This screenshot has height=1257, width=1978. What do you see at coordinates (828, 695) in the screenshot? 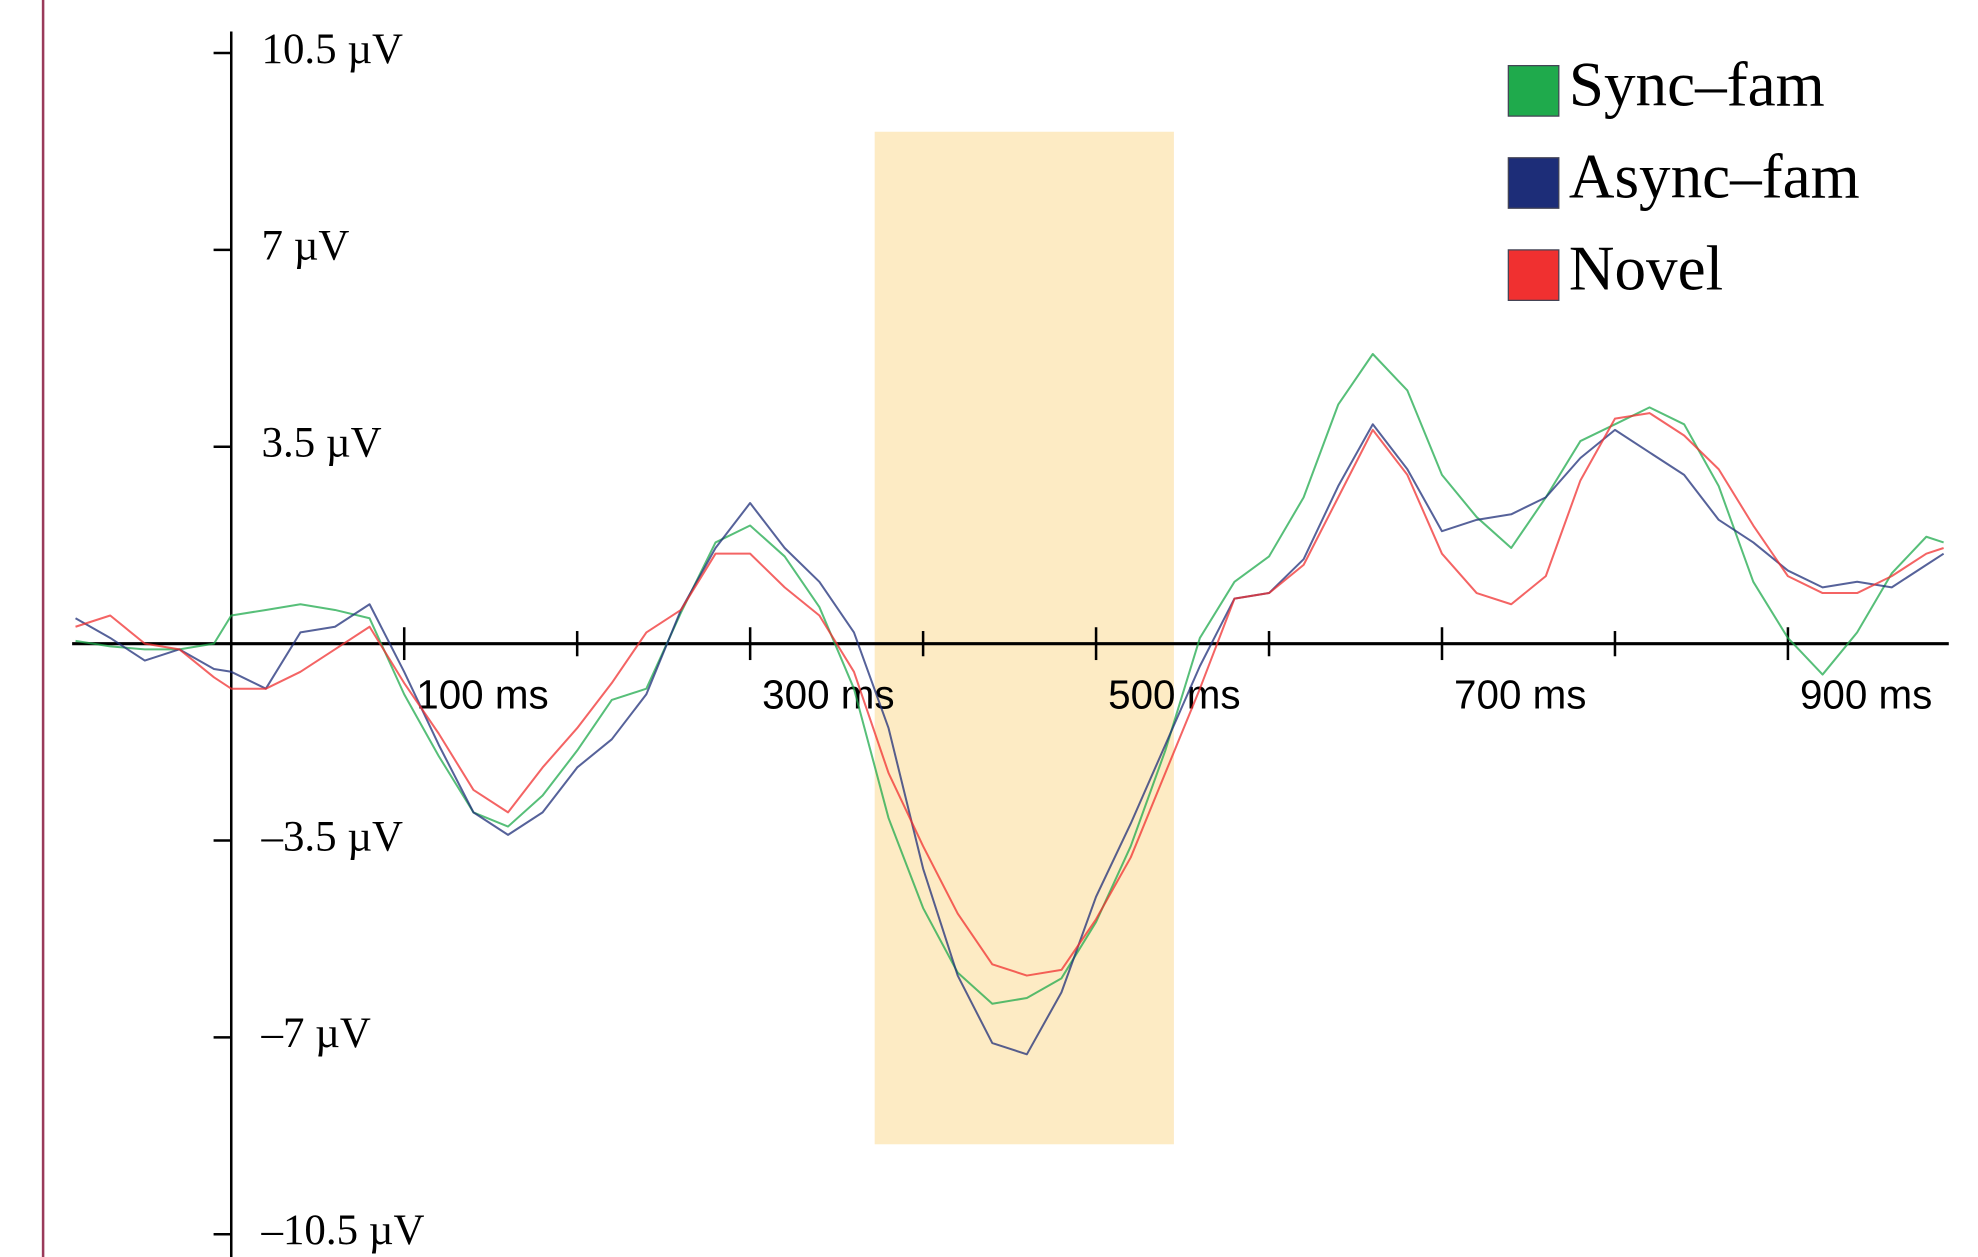
I see `x-tick-label: 300 ms` at bounding box center [828, 695].